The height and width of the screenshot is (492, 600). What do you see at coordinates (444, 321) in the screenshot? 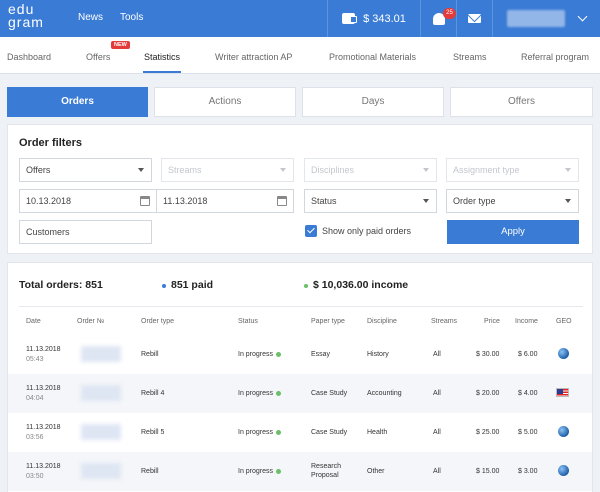
I see `col-streams: Streams` at bounding box center [444, 321].